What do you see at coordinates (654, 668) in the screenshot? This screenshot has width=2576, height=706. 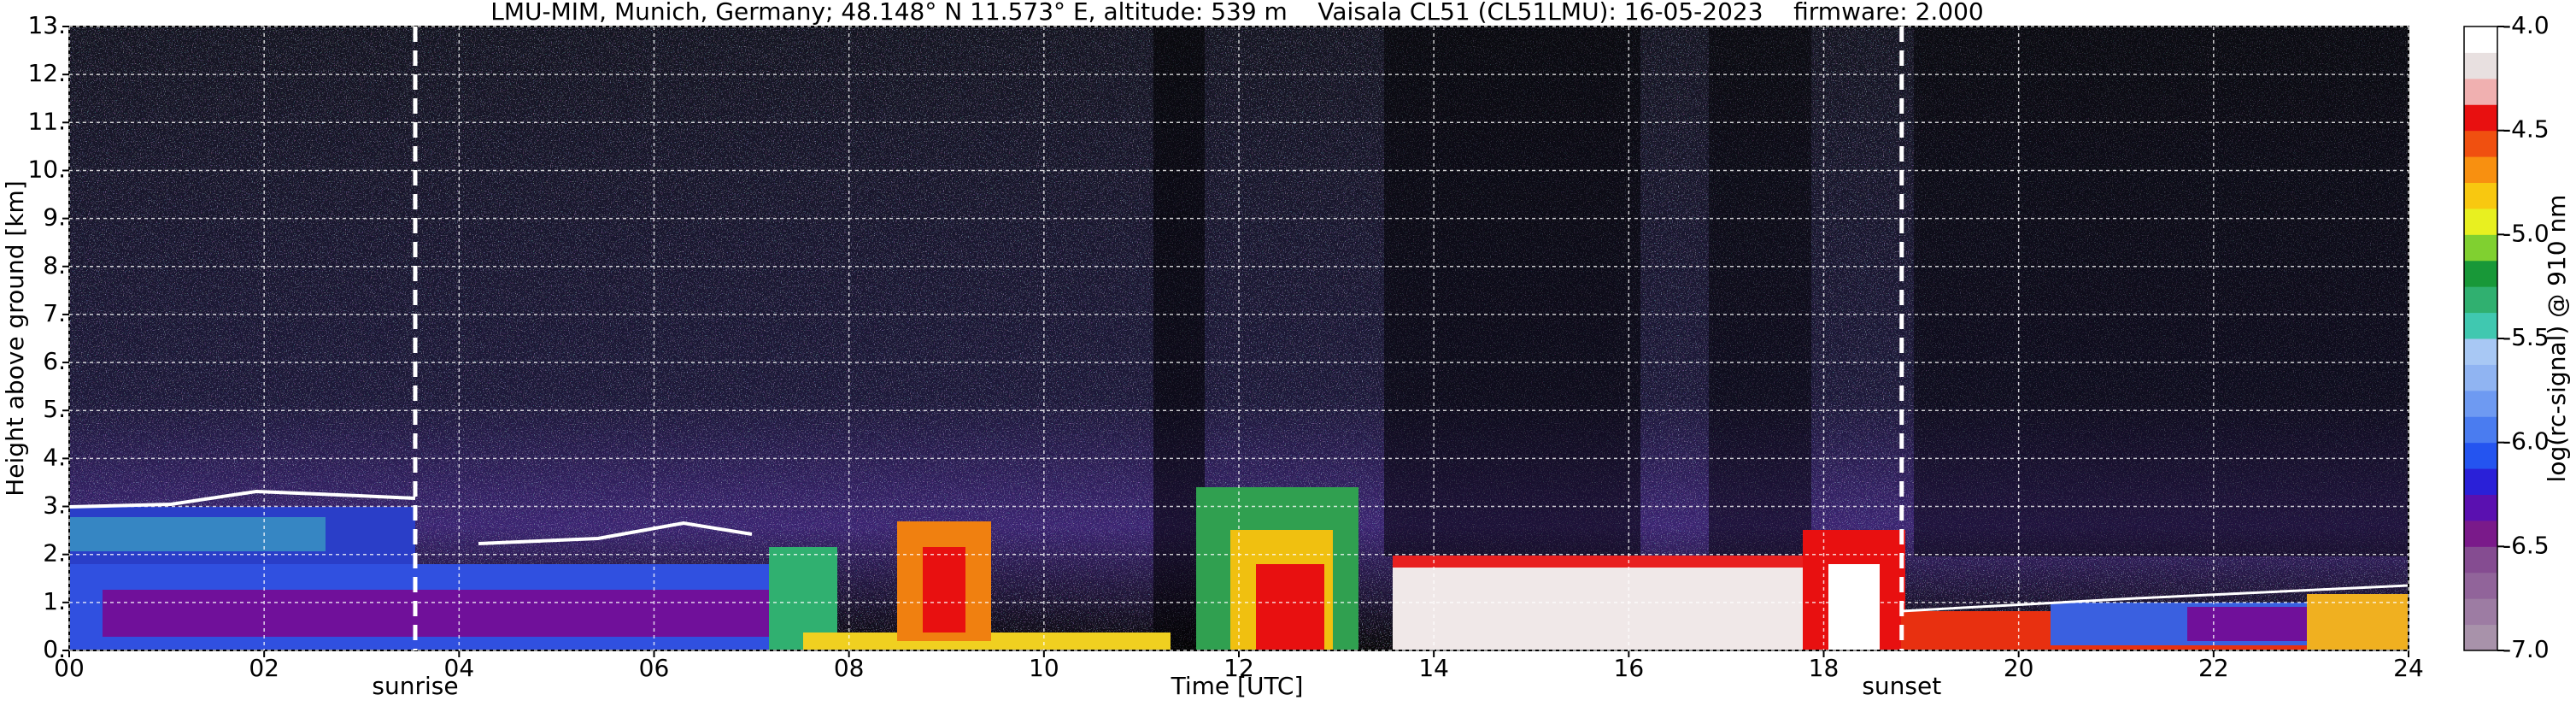 I see `x-tick-label: 06` at bounding box center [654, 668].